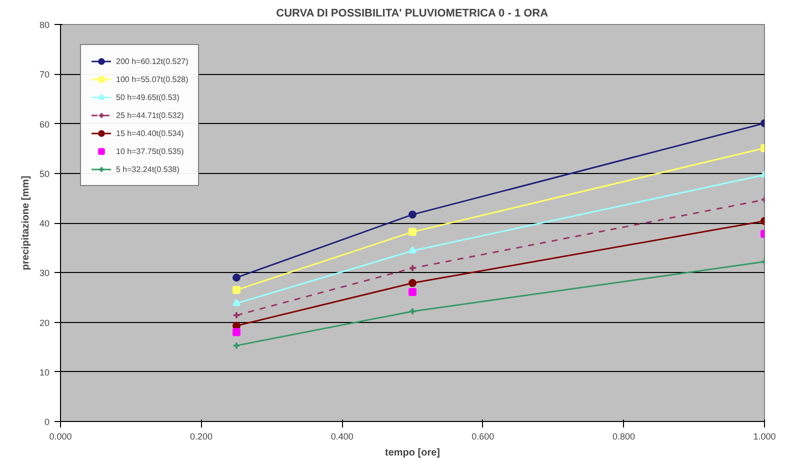 The image size is (794, 461). I want to click on legend-label: 100 h=55.07t(0.528), so click(152, 79).